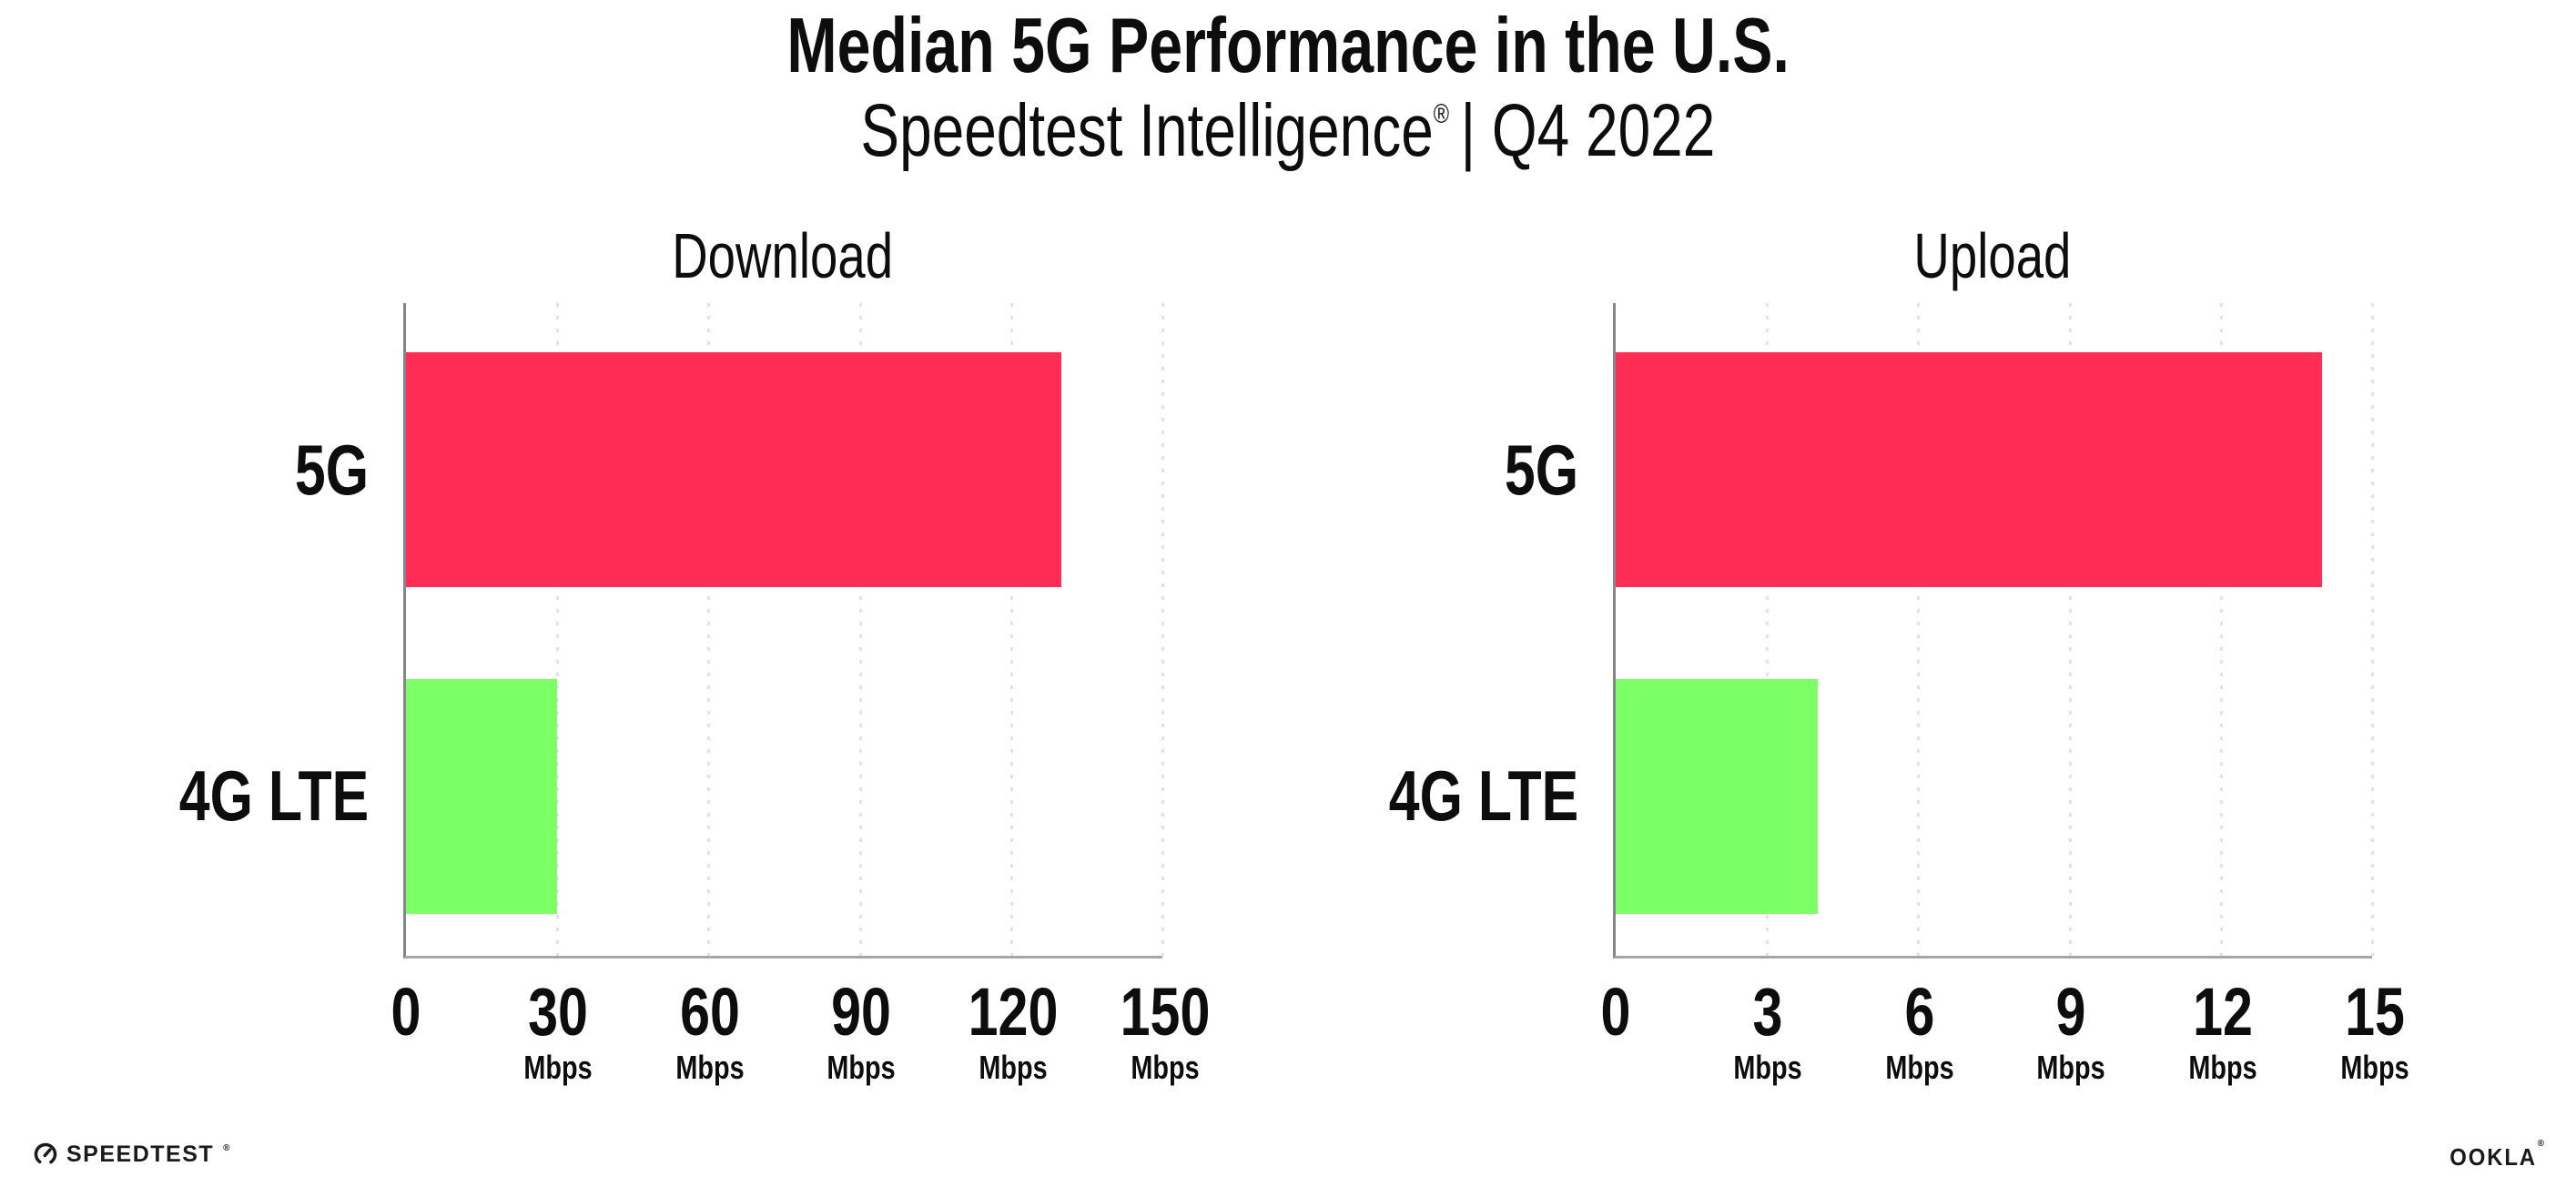 Image resolution: width=2576 pixels, height=1197 pixels. Describe the element at coordinates (1147, 130) in the screenshot. I see `subtitle-brand: Speedtest Intelligence` at that location.